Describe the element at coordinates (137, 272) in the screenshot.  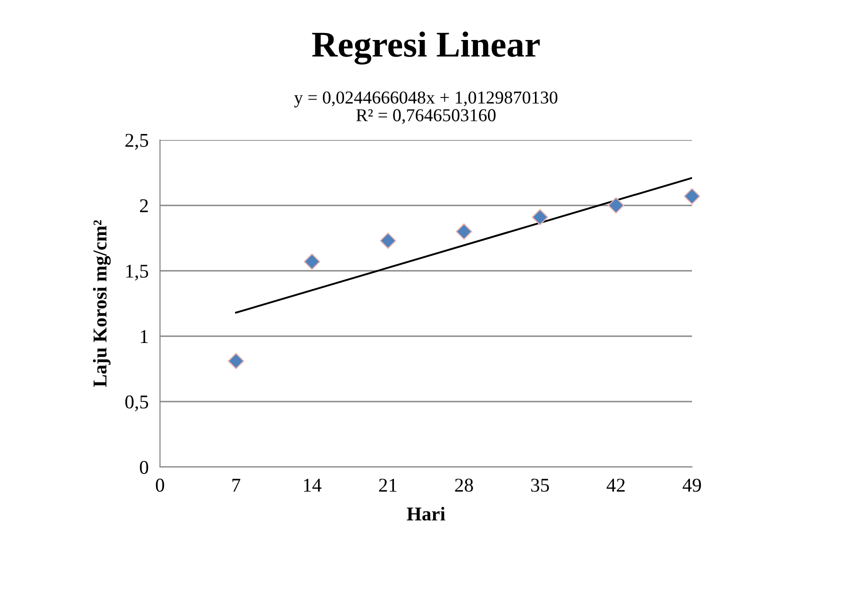
I see `y-tick-label: 1,5` at that location.